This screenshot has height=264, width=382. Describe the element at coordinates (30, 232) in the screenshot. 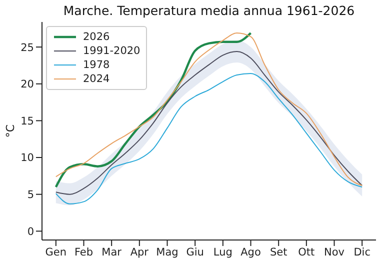

I see `y-tick-label: 0` at that location.